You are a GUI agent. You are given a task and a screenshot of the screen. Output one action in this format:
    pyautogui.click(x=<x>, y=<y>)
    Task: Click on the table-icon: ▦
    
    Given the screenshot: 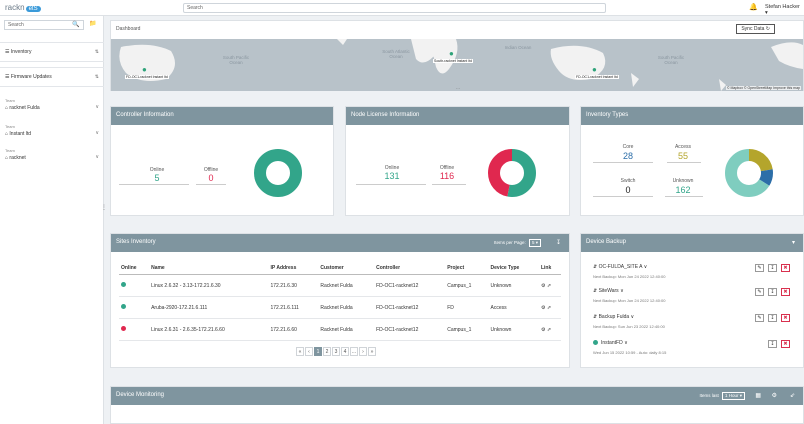 What is the action you would take?
    pyautogui.click(x=758, y=396)
    